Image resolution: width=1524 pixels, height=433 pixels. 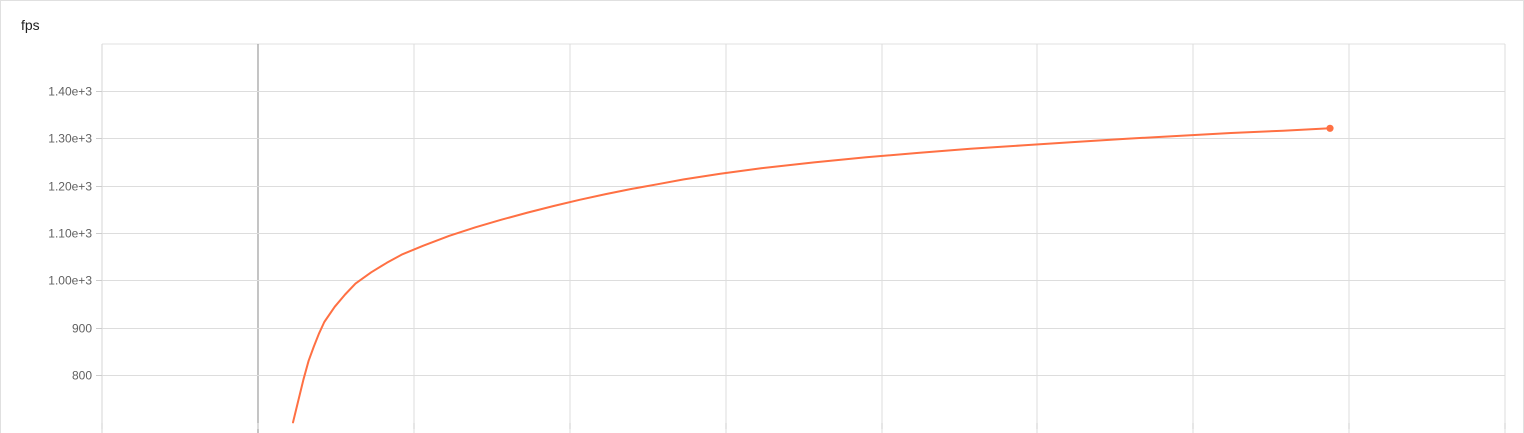 I want to click on y-tick-label: 1.40e+3, so click(x=70, y=92).